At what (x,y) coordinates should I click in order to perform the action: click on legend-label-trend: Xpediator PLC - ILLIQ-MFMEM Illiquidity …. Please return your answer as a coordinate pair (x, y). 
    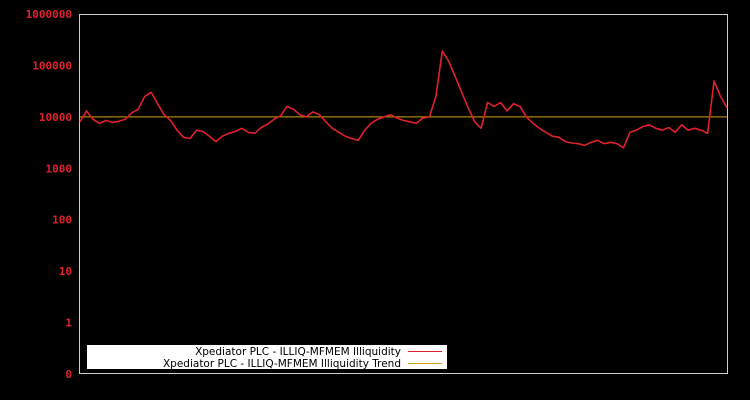
    Looking at the image, I should click on (282, 364).